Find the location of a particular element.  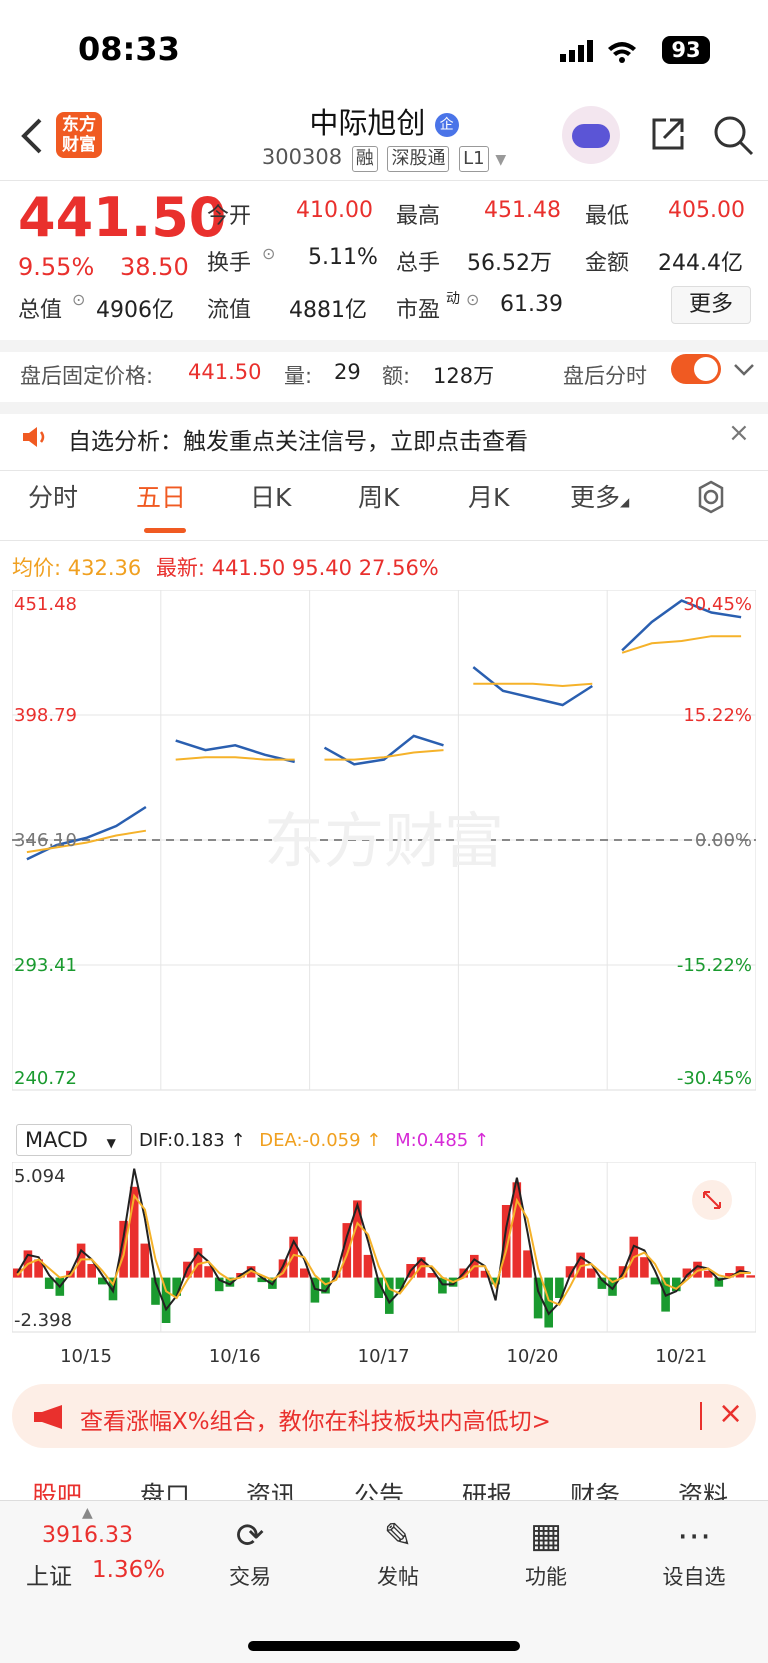

x-tick-label: 10/20 is located at coordinates (532, 1356).